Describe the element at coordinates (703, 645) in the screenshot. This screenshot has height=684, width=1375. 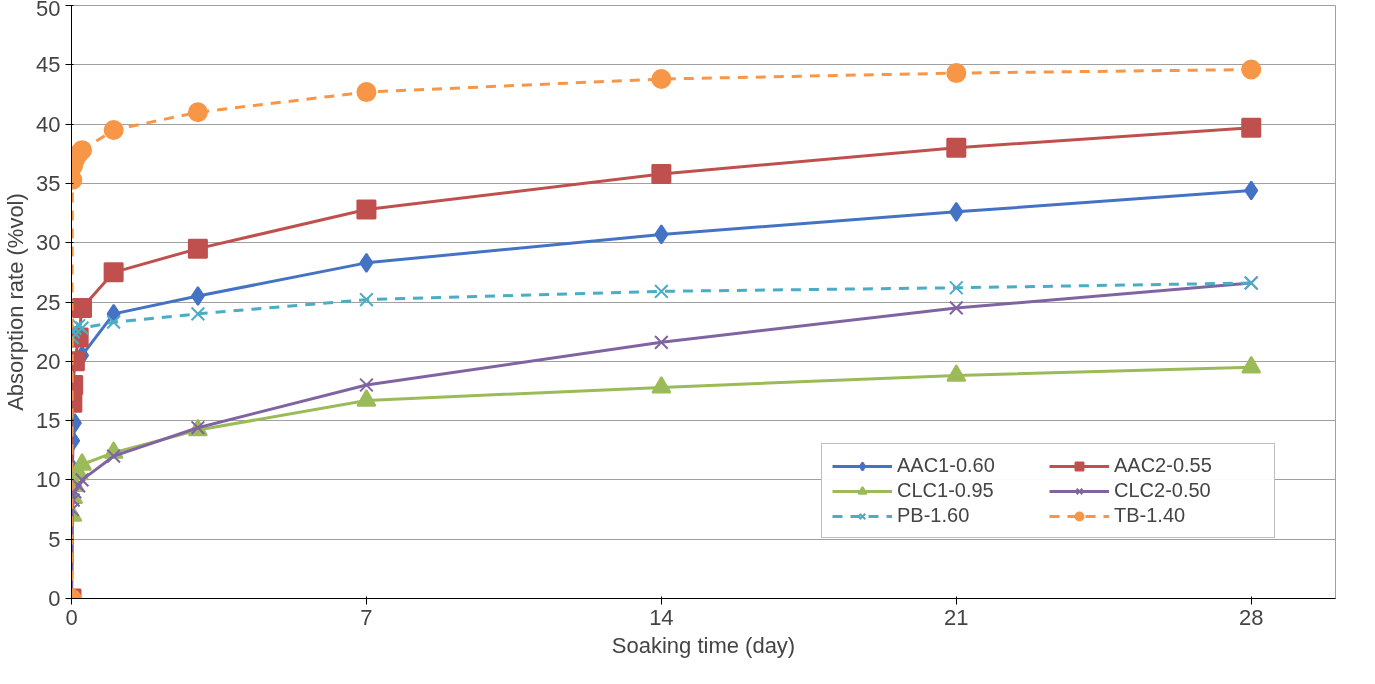
I see `x-axis-title: Soaking time (day)` at that location.